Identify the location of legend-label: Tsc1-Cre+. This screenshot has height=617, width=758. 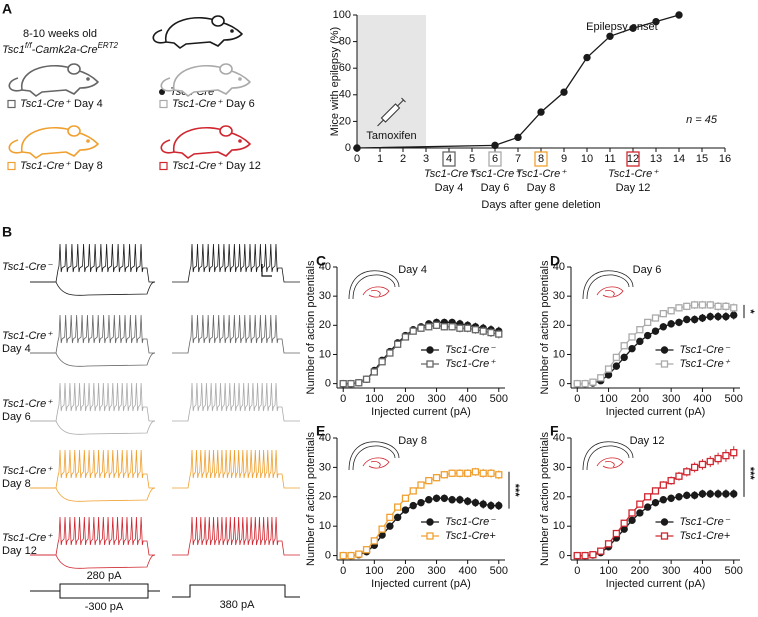
(470, 536).